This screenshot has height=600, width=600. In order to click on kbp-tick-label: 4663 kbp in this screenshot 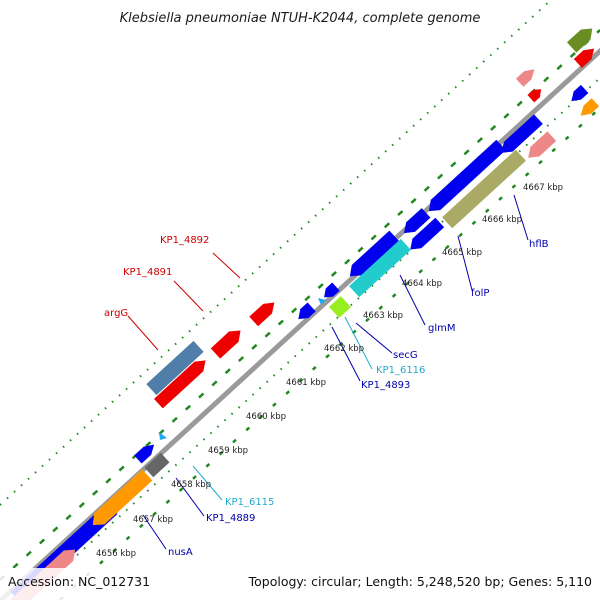, I will do `click(383, 316)`.